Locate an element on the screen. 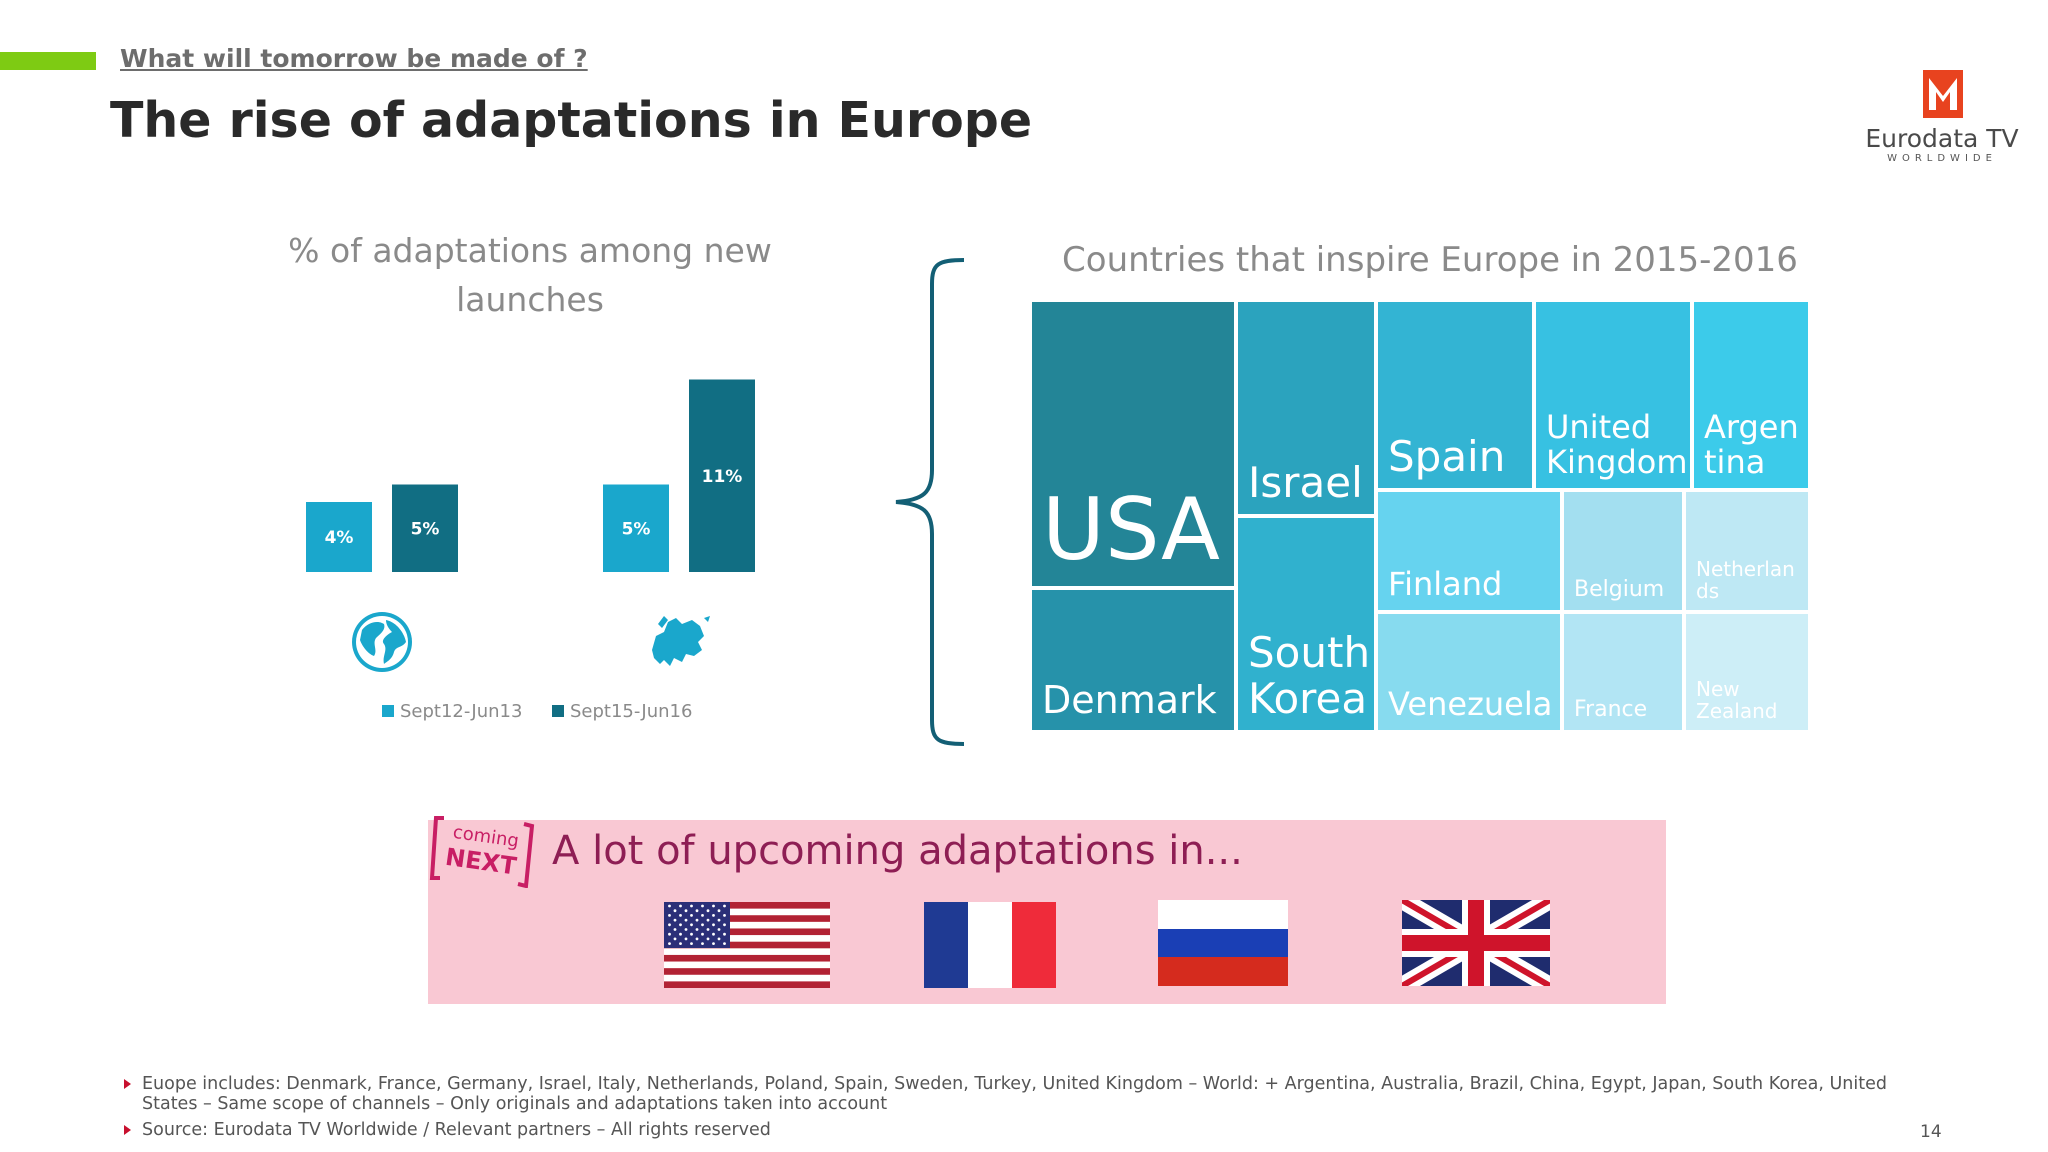 Image resolution: width=2048 pixels, height=1152 pixels. treemap-tile-label: South Korea is located at coordinates (1309, 675).